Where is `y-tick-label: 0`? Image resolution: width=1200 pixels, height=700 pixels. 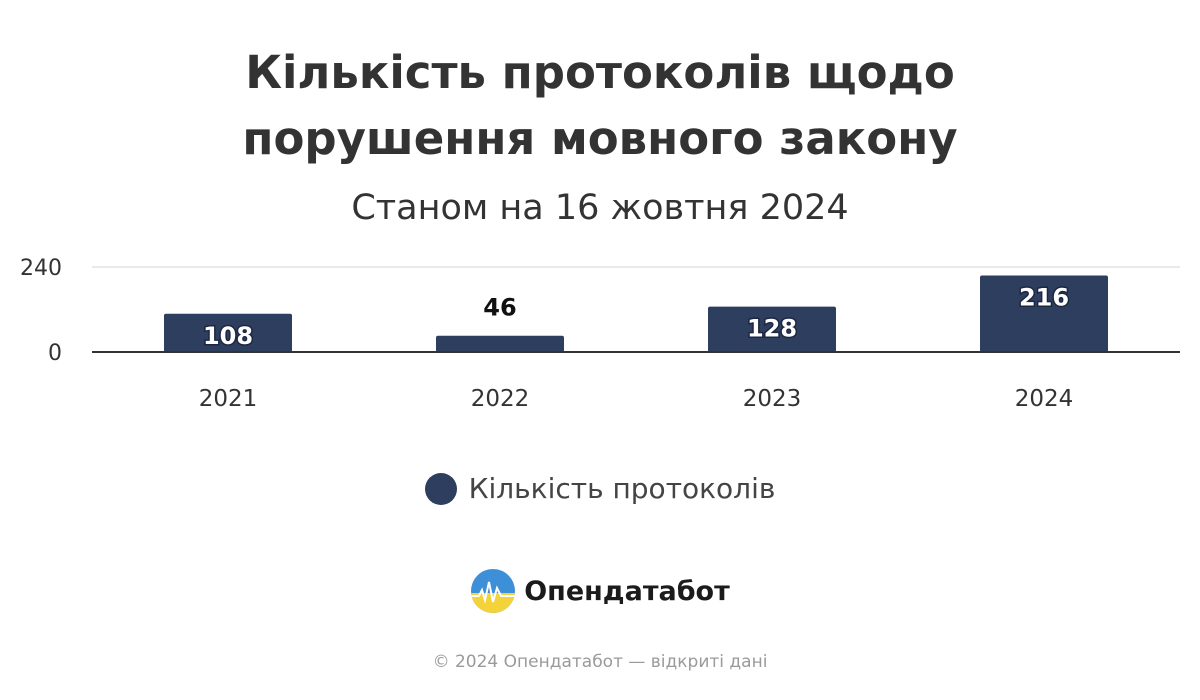 y-tick-label: 0 is located at coordinates (55, 353).